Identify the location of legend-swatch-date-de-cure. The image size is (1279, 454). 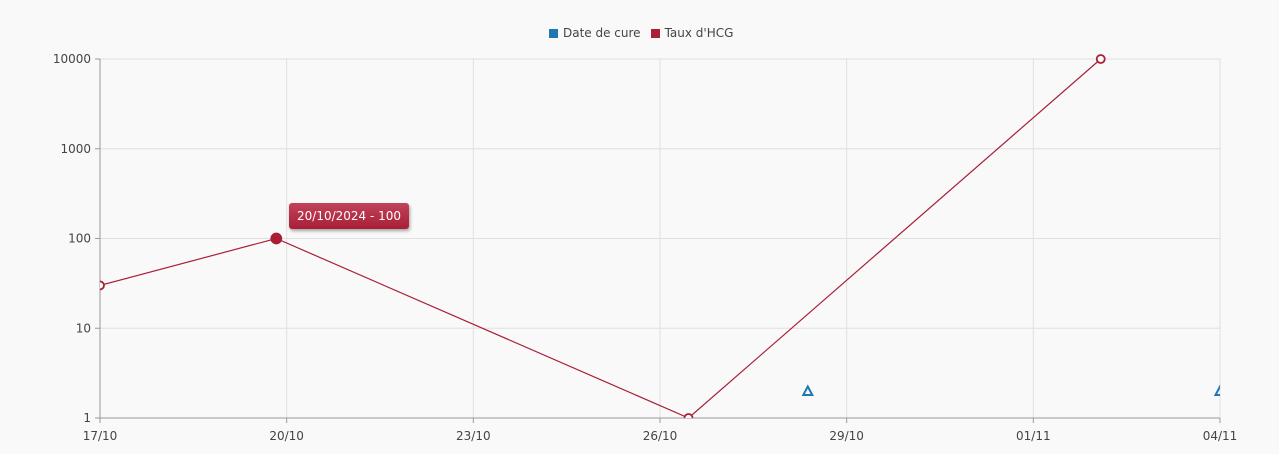
(553, 33).